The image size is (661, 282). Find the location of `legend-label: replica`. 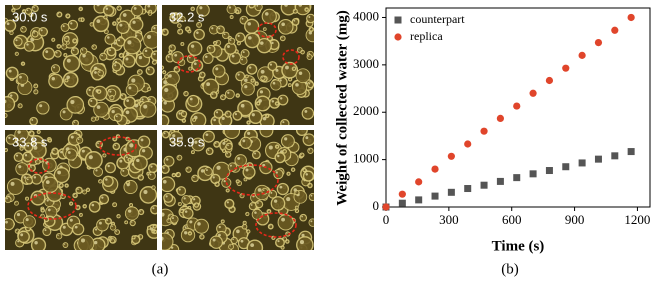

legend-label: replica is located at coordinates (426, 36).